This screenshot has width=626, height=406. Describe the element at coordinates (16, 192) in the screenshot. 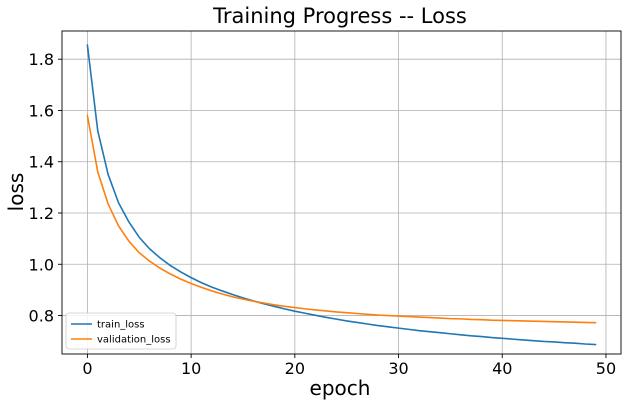

I see `y-axis-label: loss` at that location.